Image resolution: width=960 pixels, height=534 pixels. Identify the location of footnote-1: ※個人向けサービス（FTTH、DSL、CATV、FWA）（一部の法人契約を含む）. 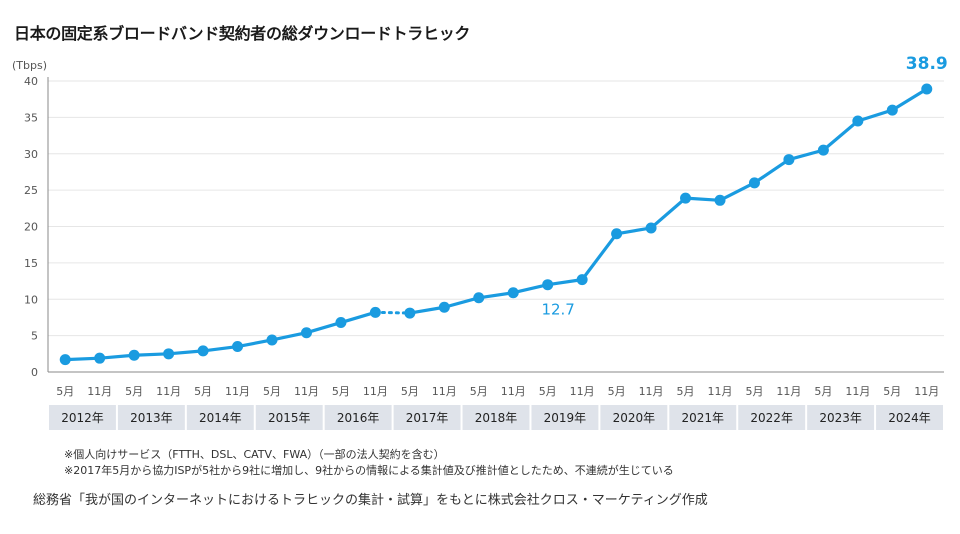
(254, 454).